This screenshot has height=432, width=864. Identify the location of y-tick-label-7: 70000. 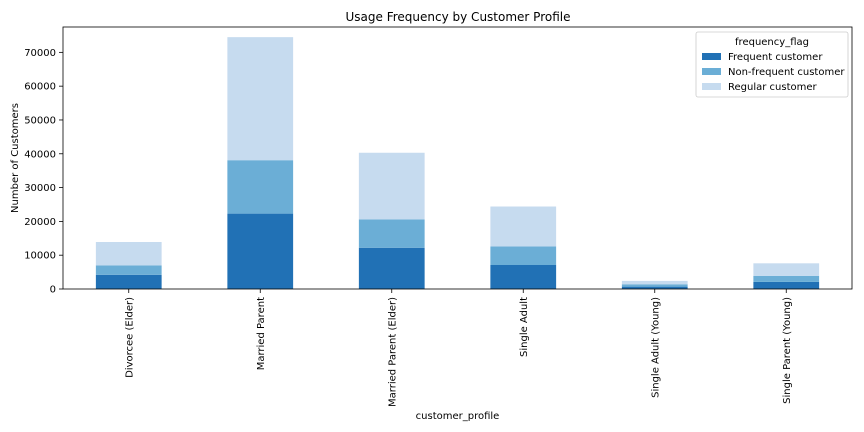
(40, 53).